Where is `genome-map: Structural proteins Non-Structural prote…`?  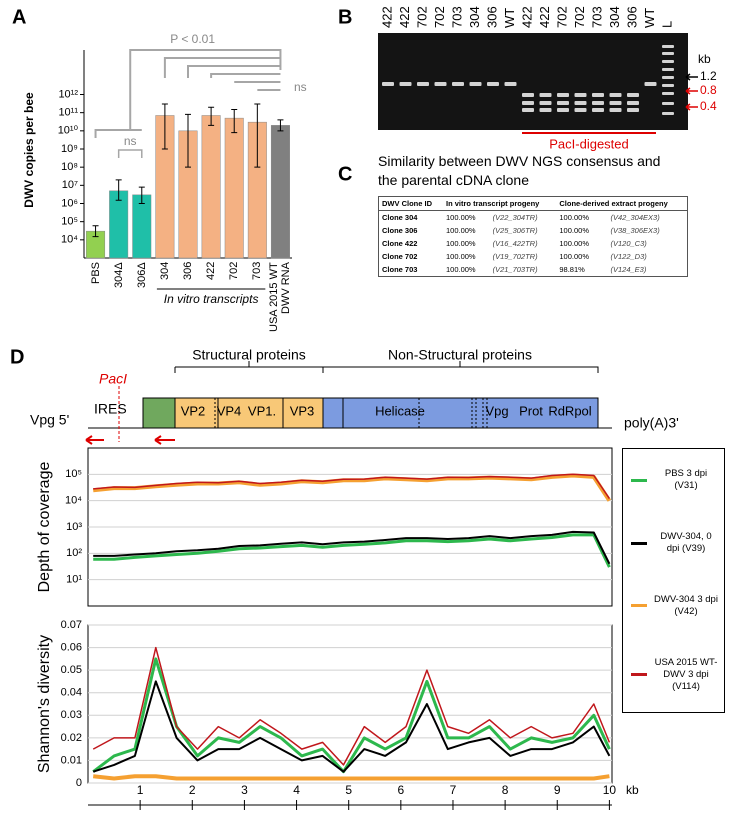 genome-map: Structural proteins Non-Structural prote… is located at coordinates (354, 396).